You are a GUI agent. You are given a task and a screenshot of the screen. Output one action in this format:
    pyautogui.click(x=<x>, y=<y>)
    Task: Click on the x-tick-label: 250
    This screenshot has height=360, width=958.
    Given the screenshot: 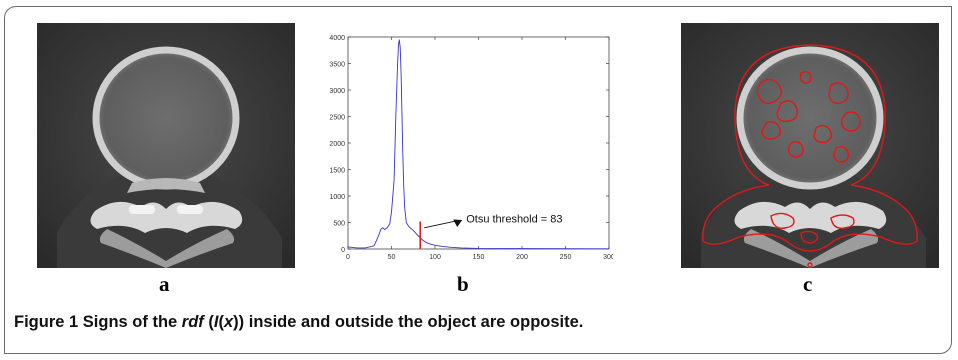 What is the action you would take?
    pyautogui.click(x=566, y=257)
    